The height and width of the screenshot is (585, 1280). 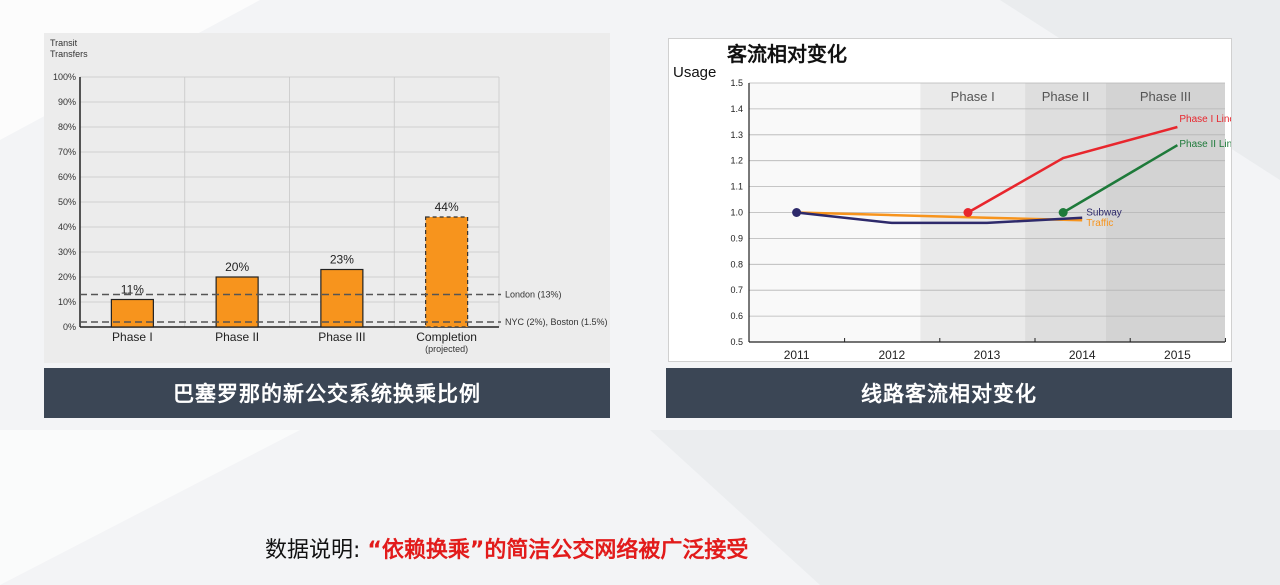 What do you see at coordinates (67, 302) in the screenshot?
I see `y-tick-label: 10%` at bounding box center [67, 302].